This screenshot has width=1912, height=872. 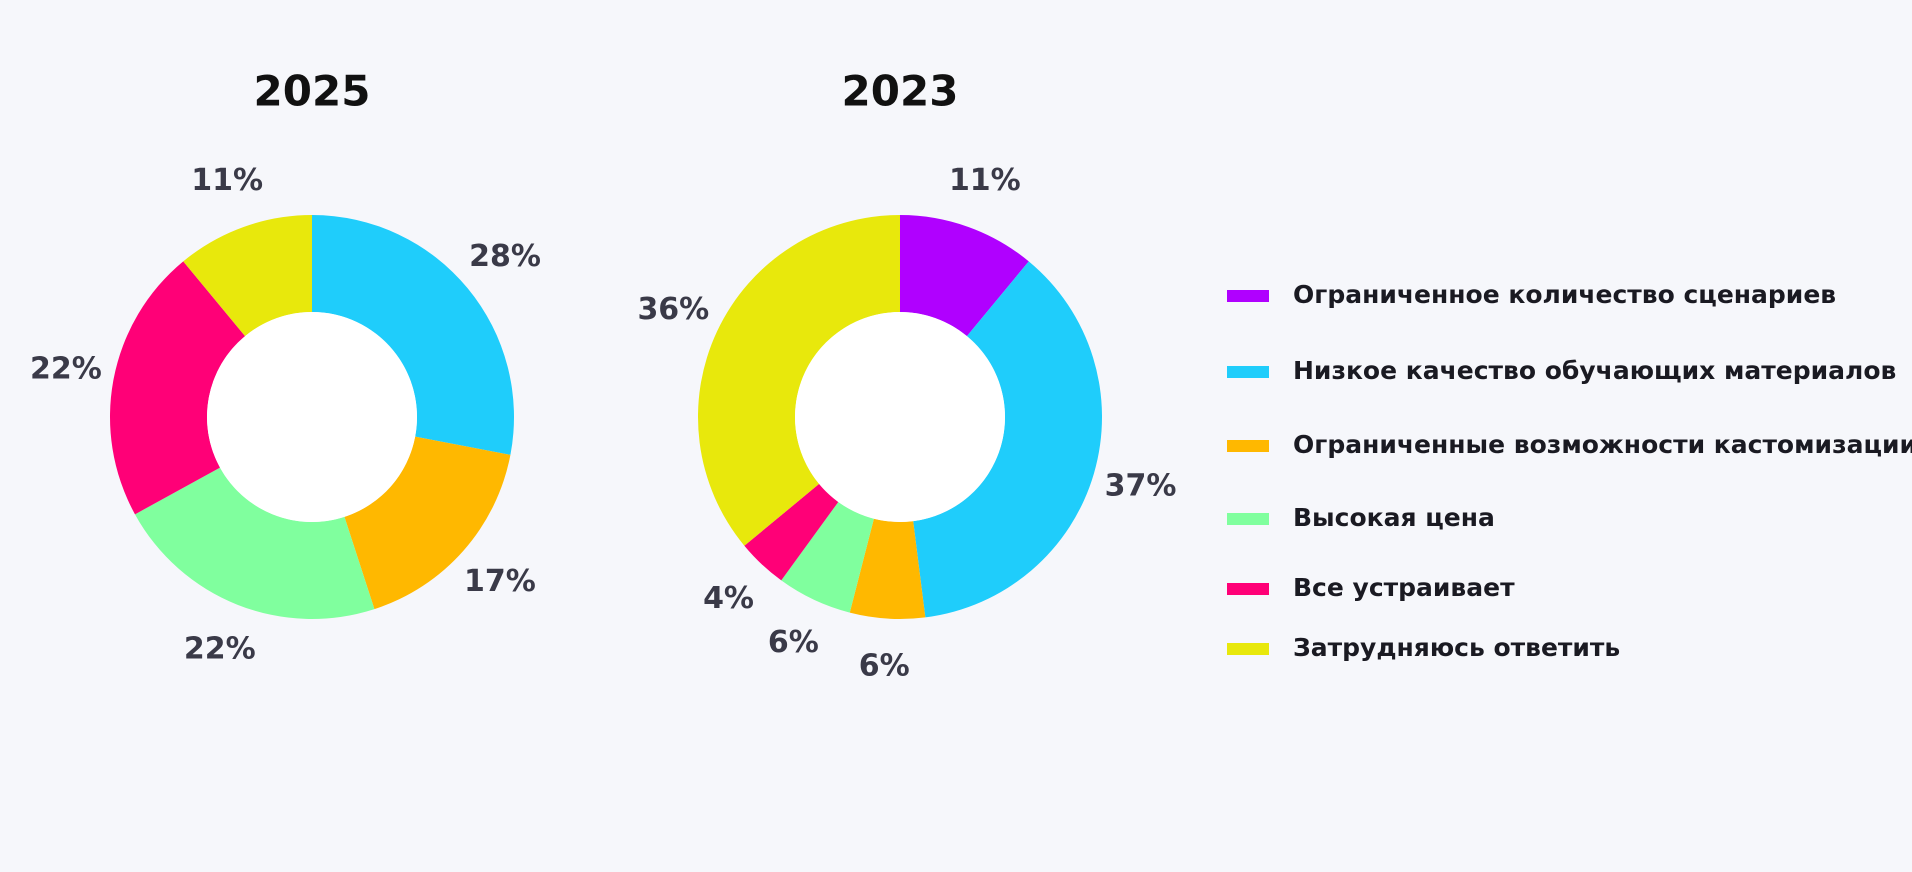 I want to click on chart-title: 2023, so click(x=900, y=91).